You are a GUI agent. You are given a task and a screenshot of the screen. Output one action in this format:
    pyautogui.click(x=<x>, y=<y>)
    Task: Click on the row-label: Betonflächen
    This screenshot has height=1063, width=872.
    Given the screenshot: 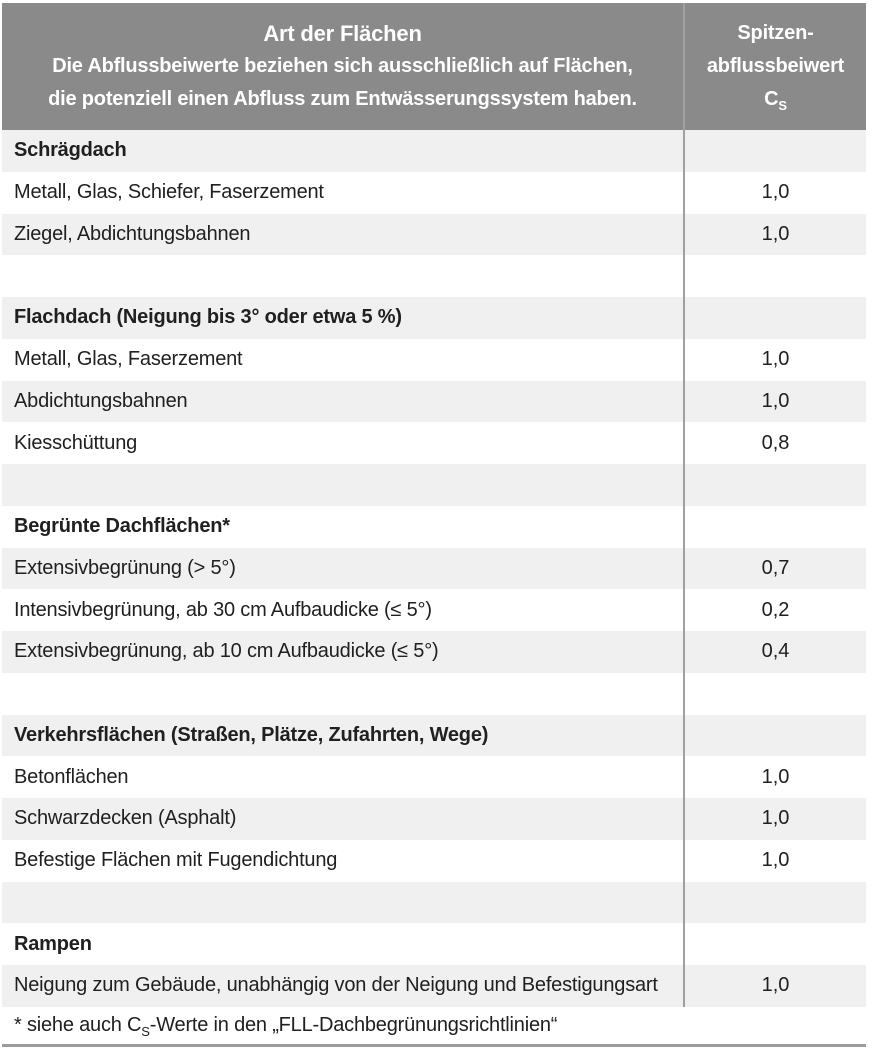 What is the action you would take?
    pyautogui.click(x=343, y=777)
    